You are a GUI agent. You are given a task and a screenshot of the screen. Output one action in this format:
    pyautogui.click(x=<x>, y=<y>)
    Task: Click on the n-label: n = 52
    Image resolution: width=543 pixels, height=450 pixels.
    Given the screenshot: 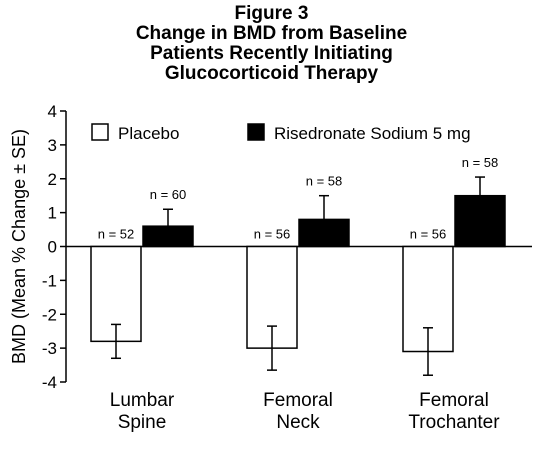 What is the action you would take?
    pyautogui.click(x=116, y=234)
    